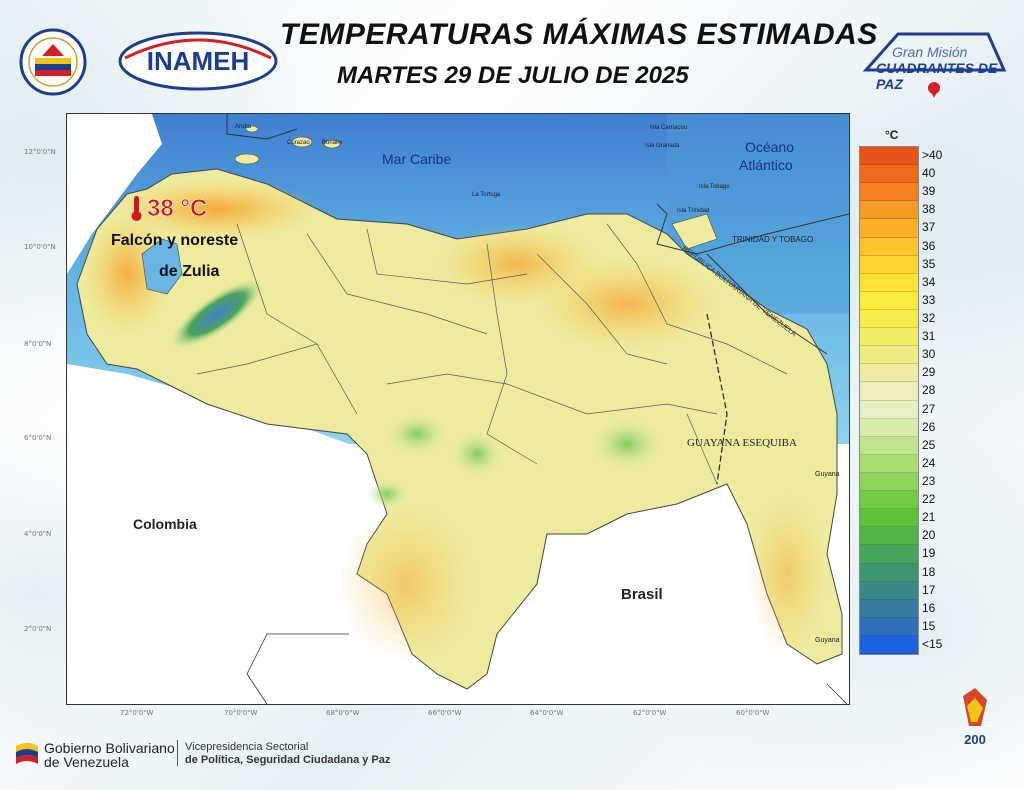 The height and width of the screenshot is (790, 1024). I want to click on vice-line2: de Política, Seguridad Ciudadana y Paz, so click(288, 760).